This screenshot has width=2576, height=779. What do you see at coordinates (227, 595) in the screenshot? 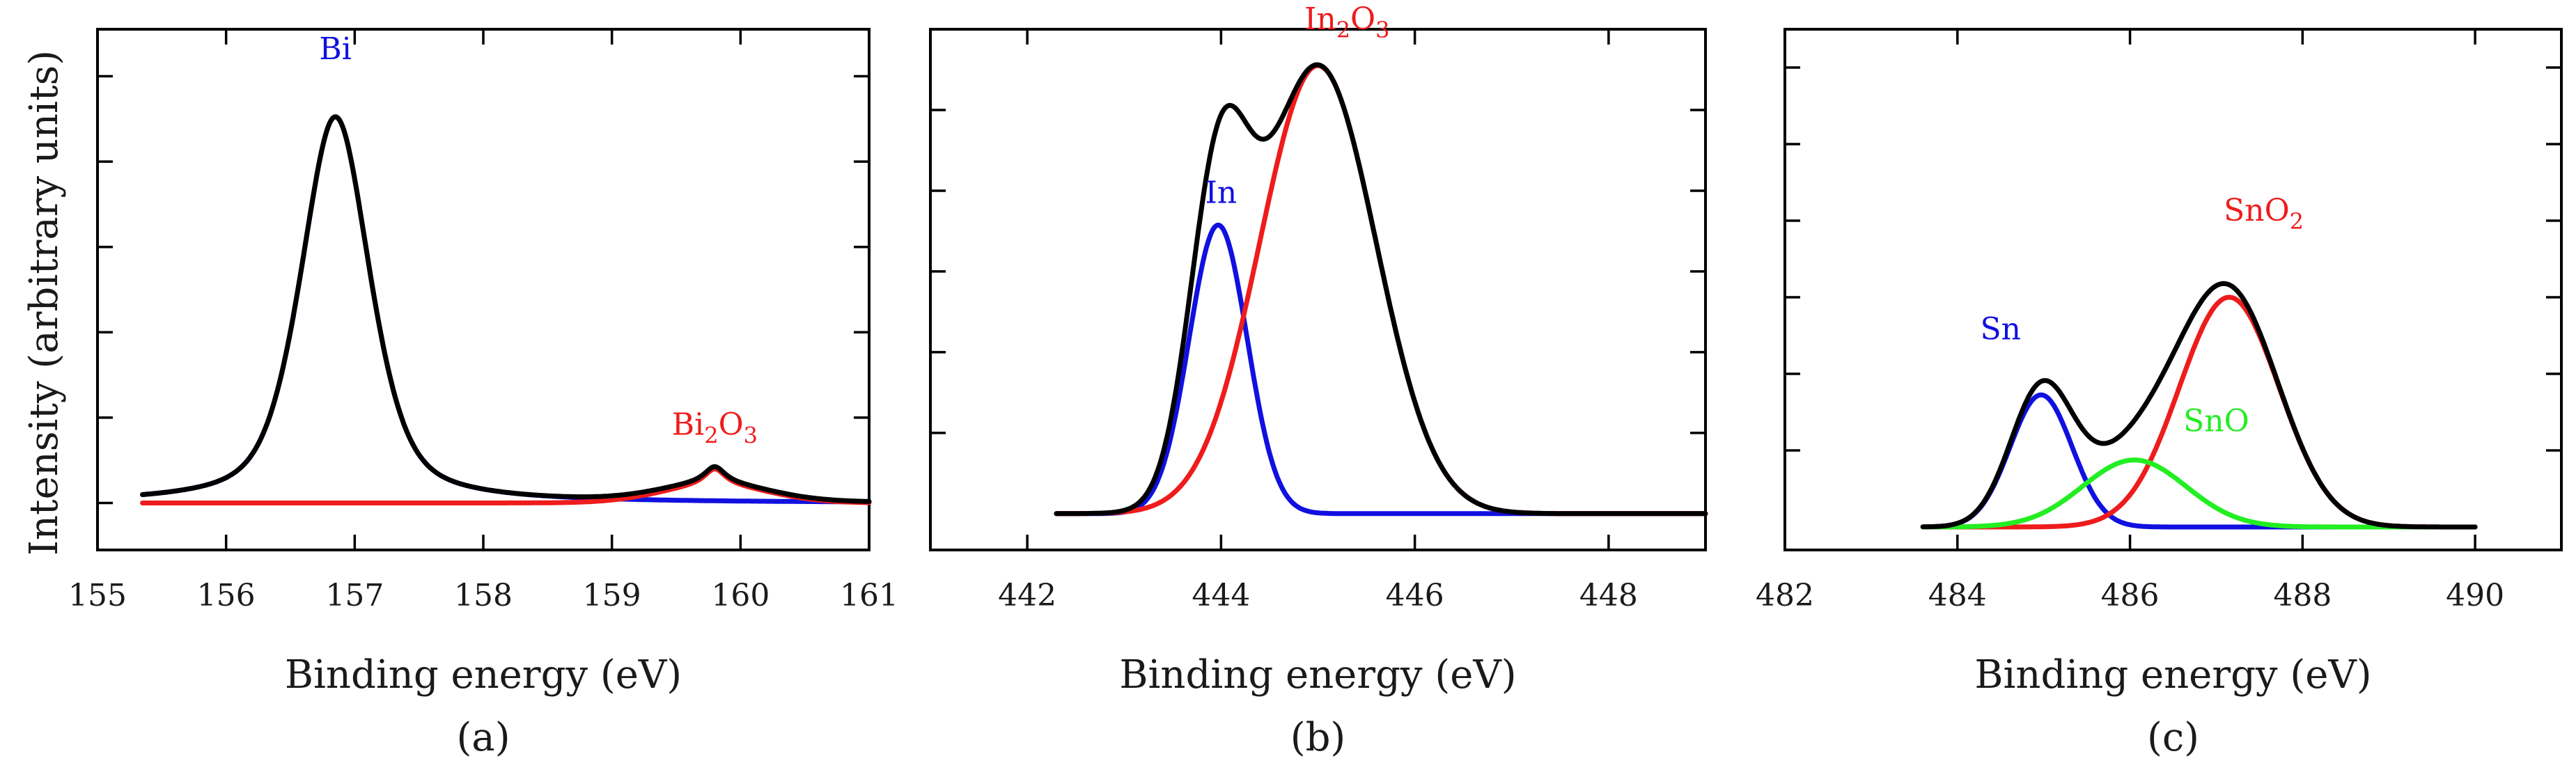
I see `x-tick-label: 156` at bounding box center [227, 595].